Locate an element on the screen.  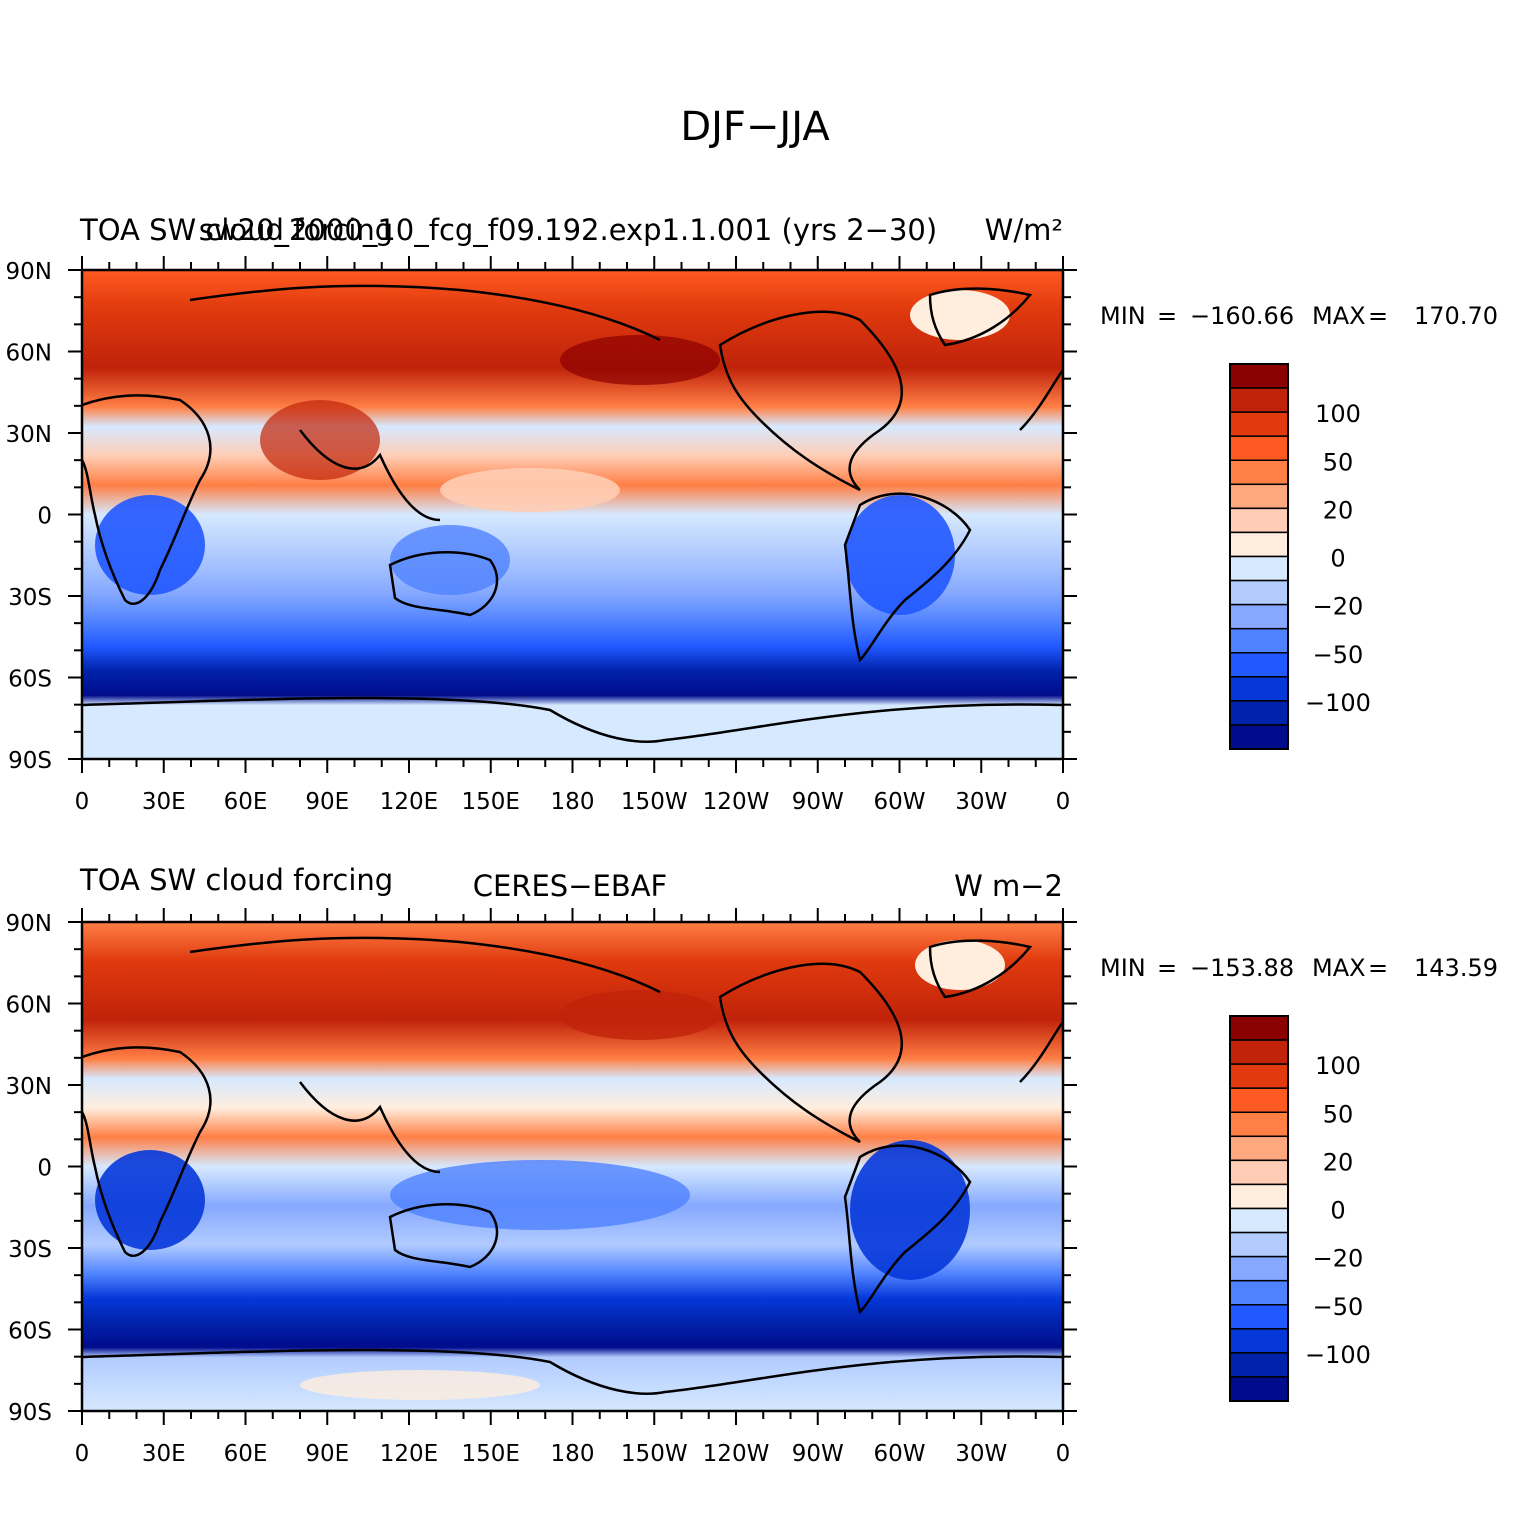
colorbar-frame is located at coordinates (1259, 556).